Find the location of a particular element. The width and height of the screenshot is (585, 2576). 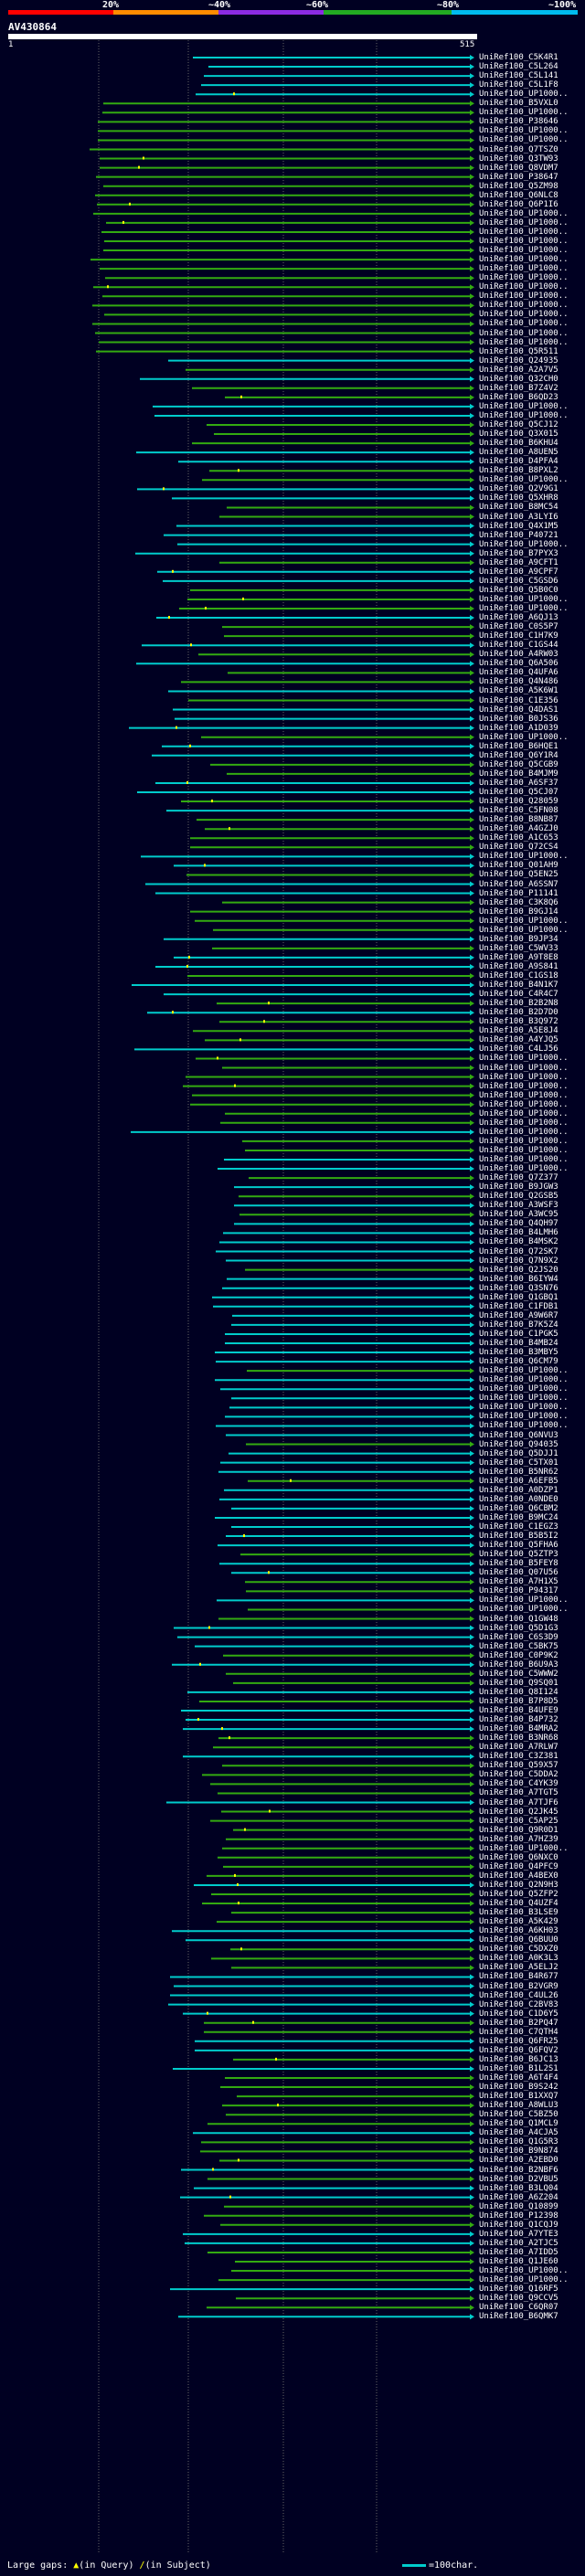

hit-label: UniRef100_C4UL26 is located at coordinates (518, 1995).